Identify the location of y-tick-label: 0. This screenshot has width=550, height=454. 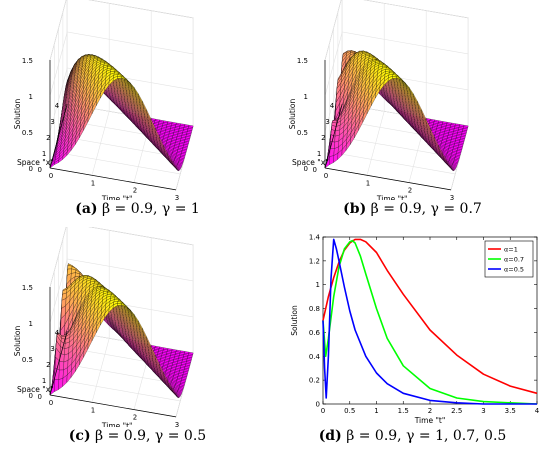
(318, 405).